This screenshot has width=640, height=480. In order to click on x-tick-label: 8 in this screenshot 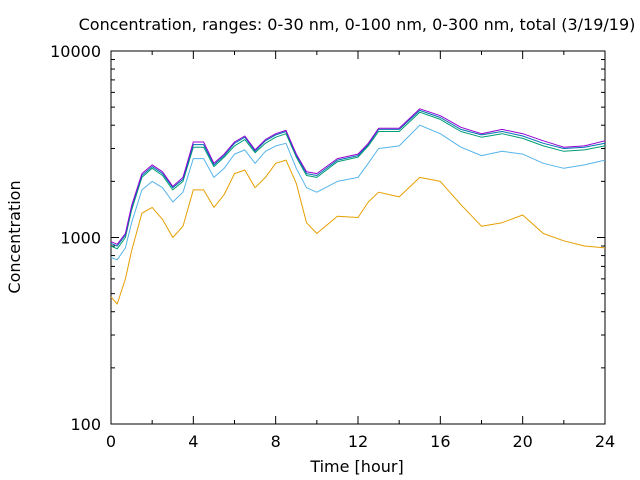, I will do `click(276, 441)`.